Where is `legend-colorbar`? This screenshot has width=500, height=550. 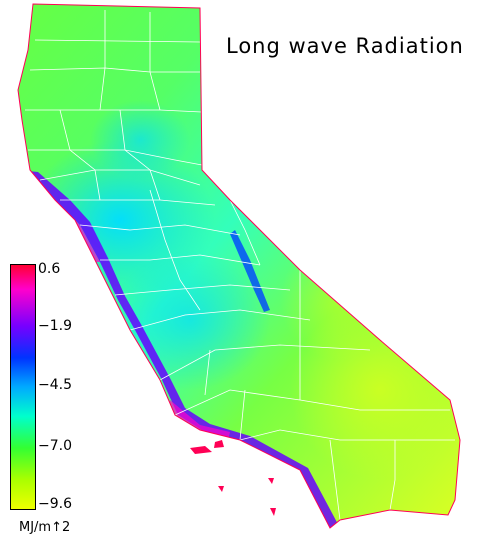
legend-colorbar is located at coordinates (23, 387).